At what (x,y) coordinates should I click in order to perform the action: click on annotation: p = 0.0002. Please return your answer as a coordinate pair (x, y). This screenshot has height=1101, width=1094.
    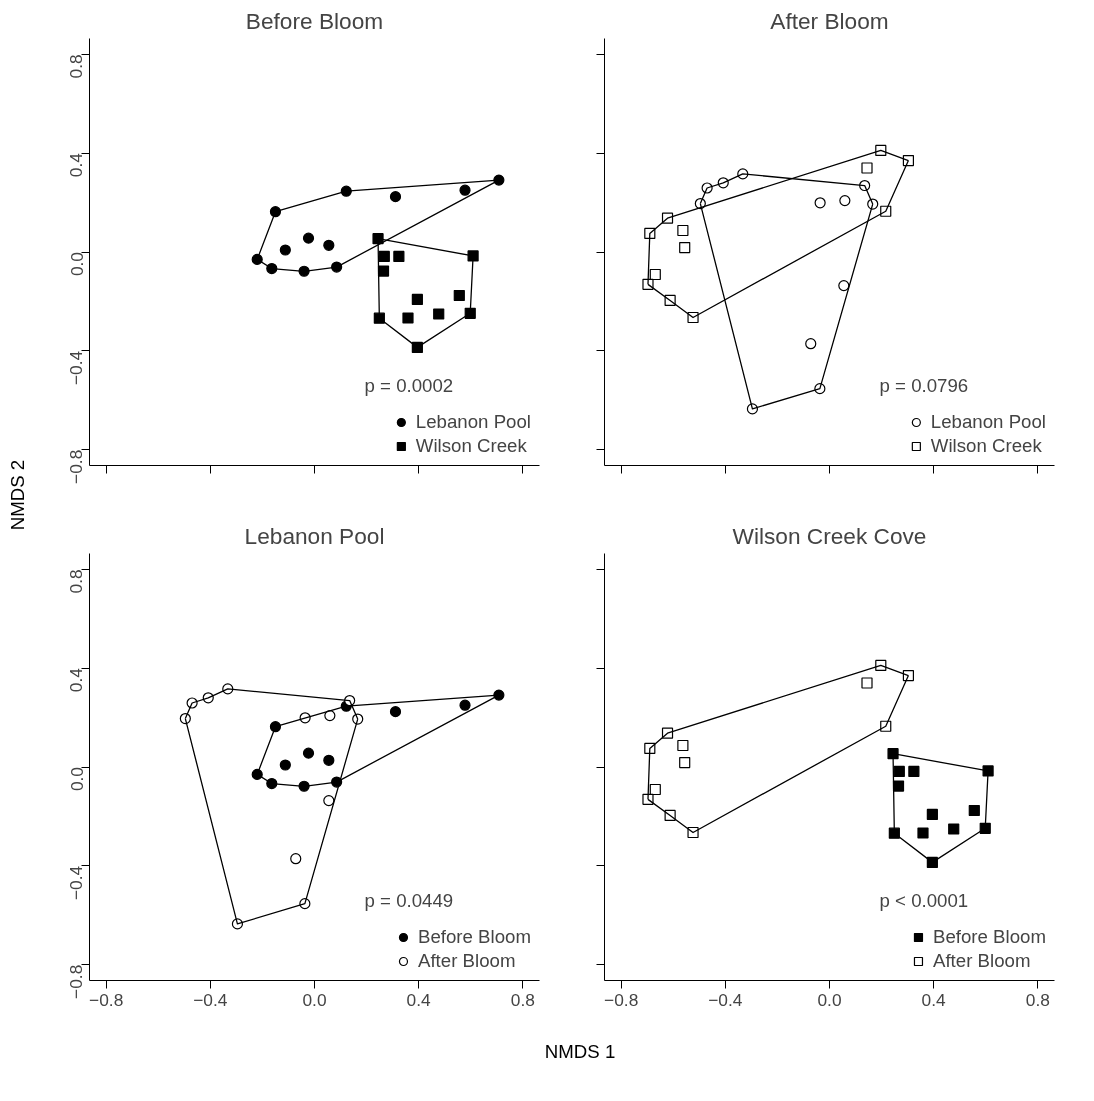
    Looking at the image, I should click on (409, 385).